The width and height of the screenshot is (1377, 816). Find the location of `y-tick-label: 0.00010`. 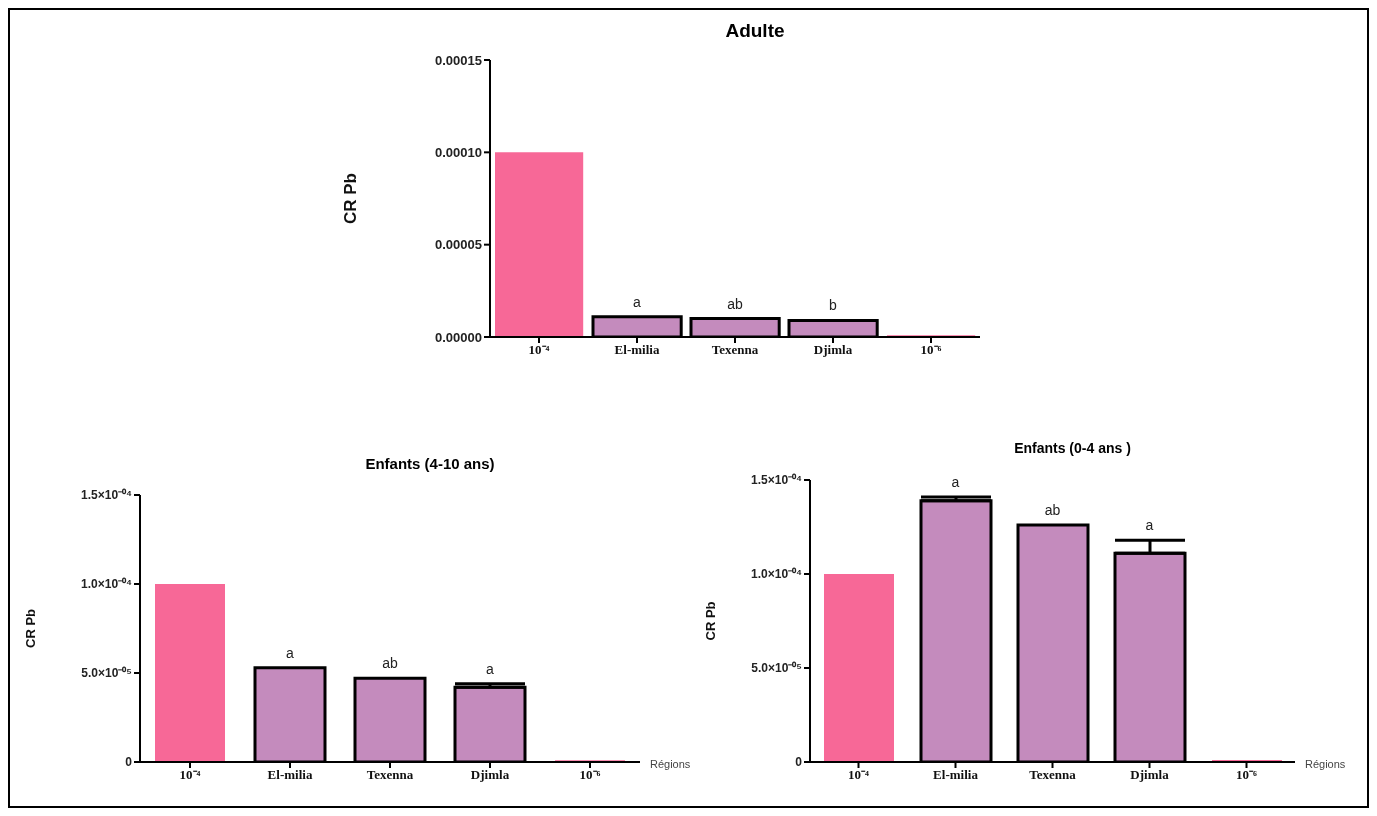

y-tick-label: 0.00010 is located at coordinates (458, 152).